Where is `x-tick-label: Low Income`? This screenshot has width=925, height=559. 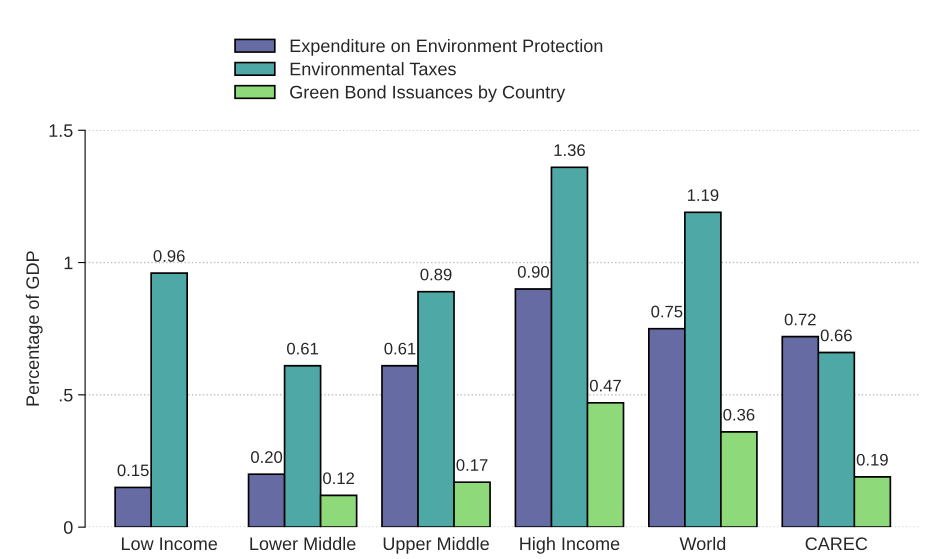 x-tick-label: Low Income is located at coordinates (170, 544).